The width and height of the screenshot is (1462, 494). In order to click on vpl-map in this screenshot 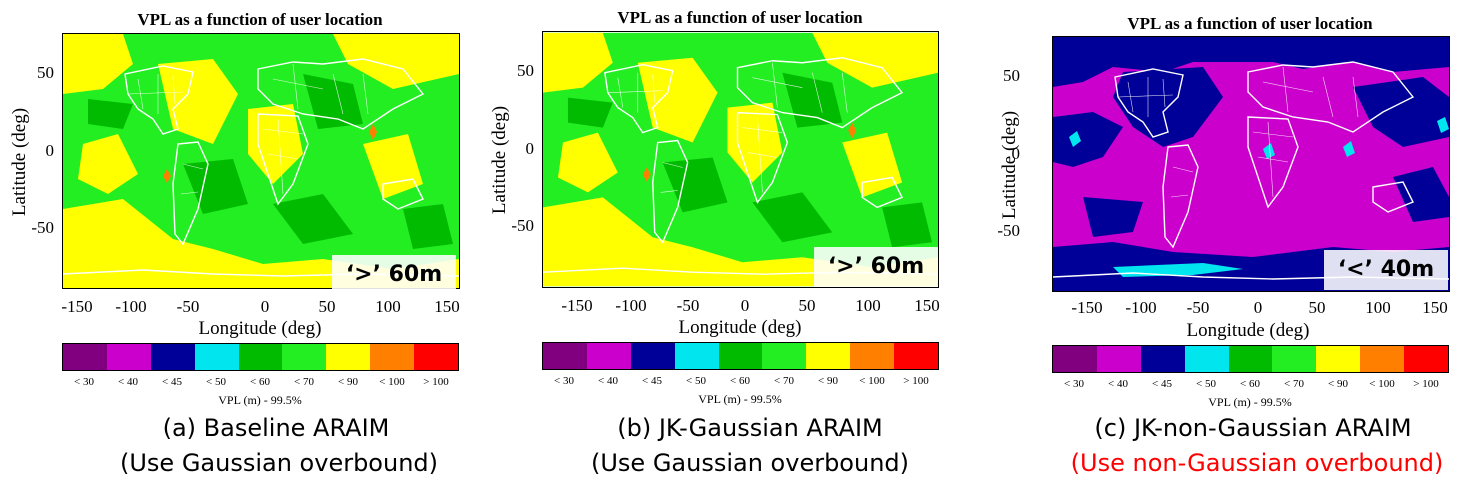, I will do `click(261, 161)`.